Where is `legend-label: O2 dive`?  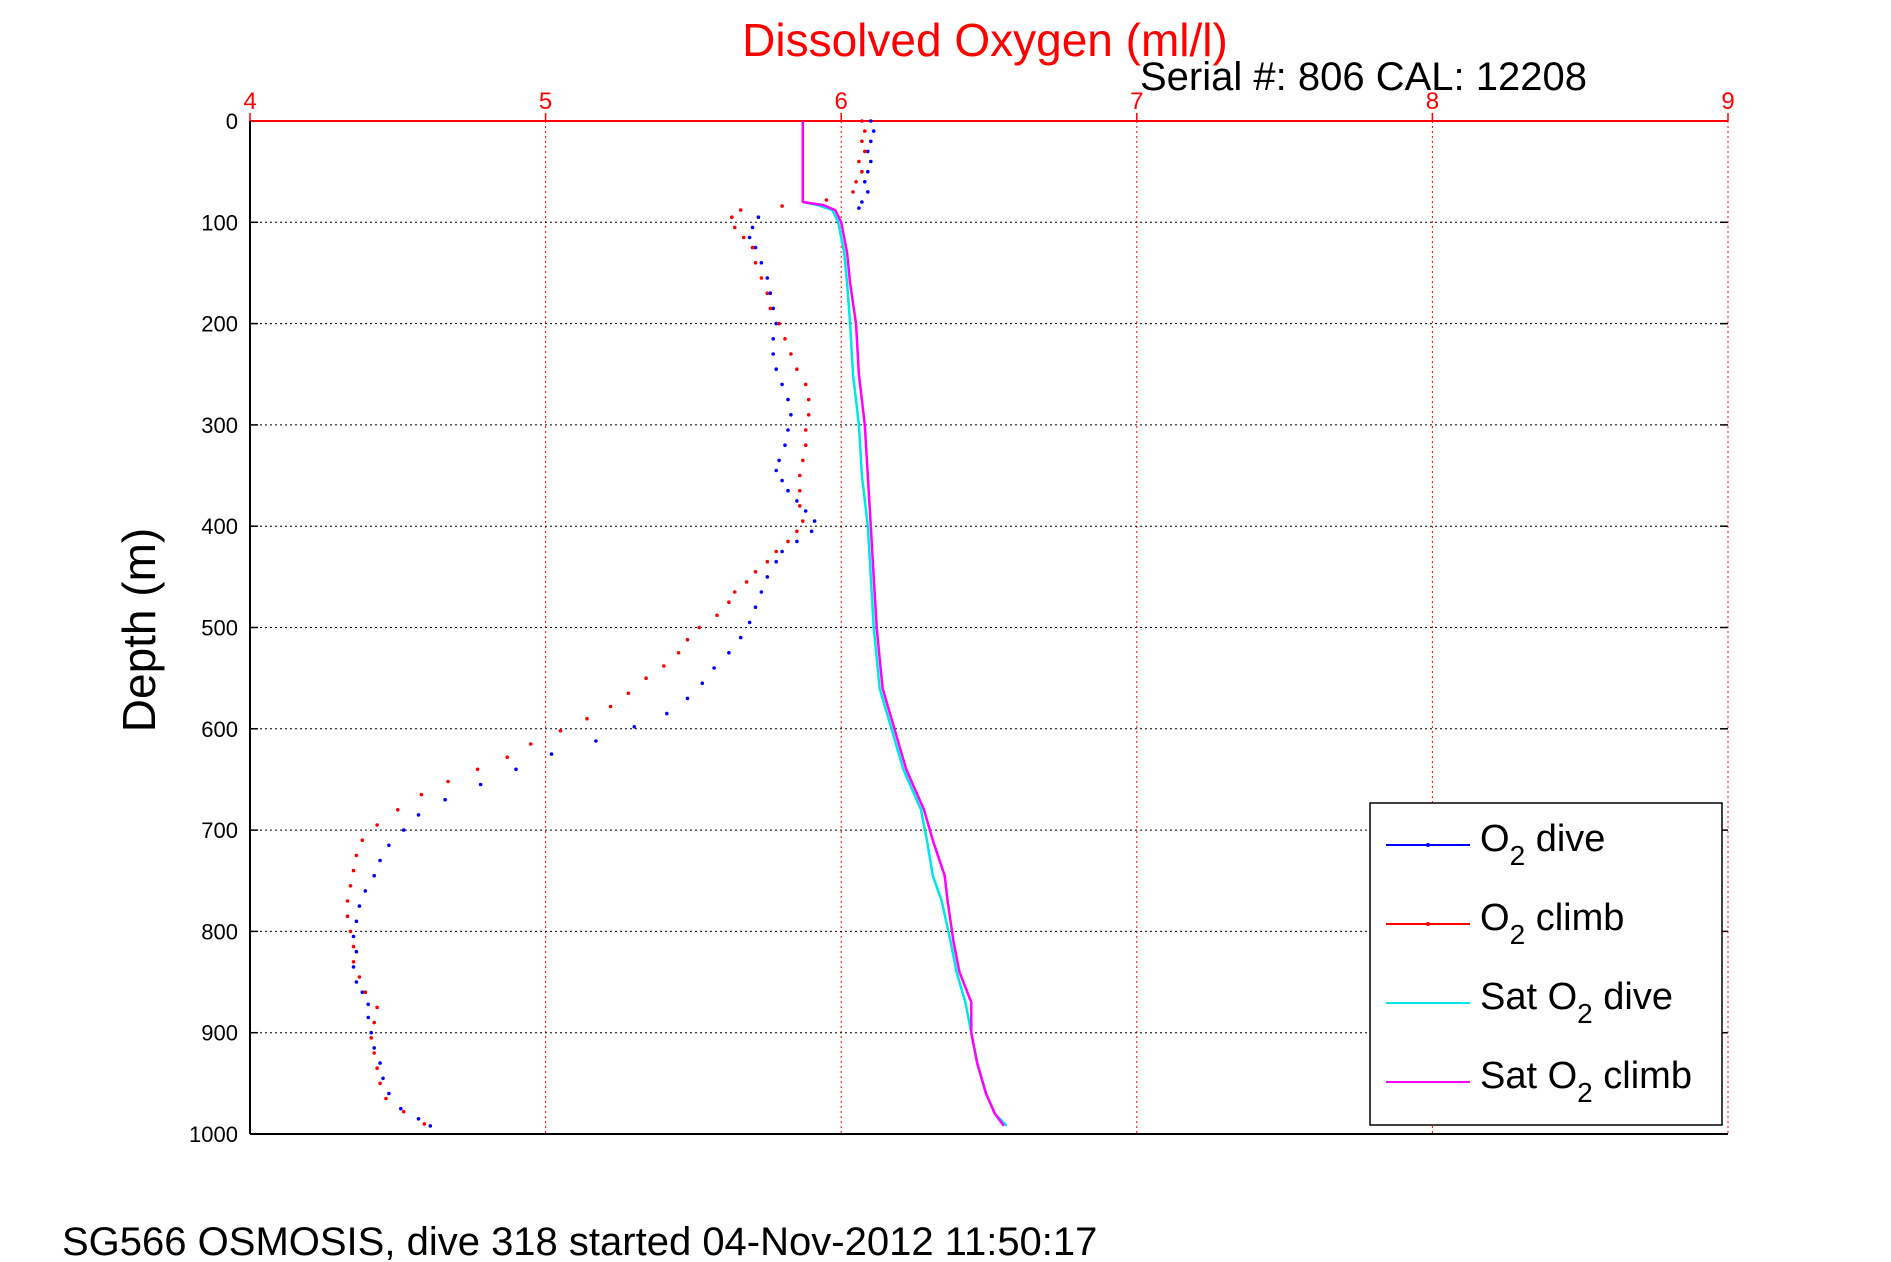
legend-label: O2 dive is located at coordinates (1542, 844).